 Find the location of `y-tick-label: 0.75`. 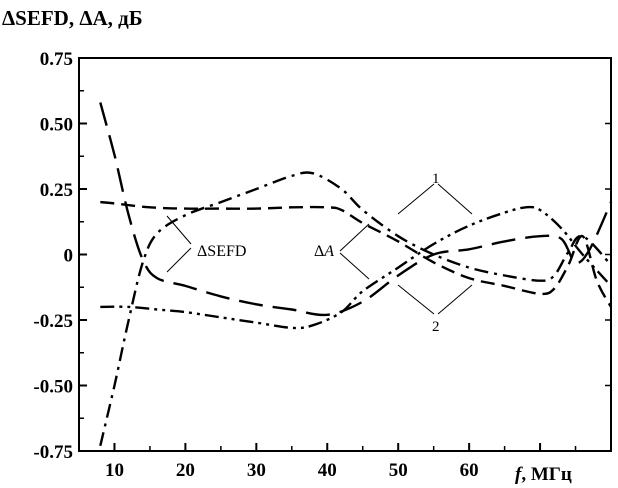

y-tick-label: 0.75 is located at coordinates (56, 59).